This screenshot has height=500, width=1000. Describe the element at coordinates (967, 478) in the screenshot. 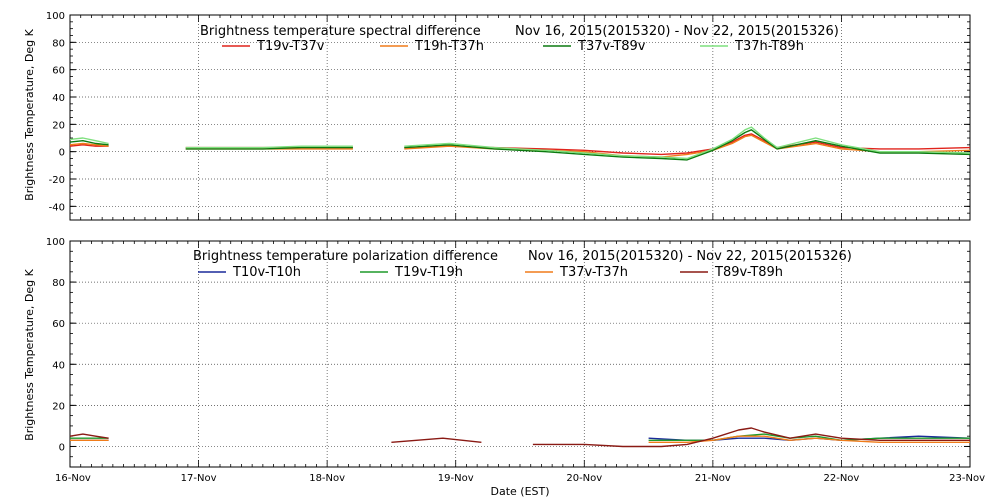

I see `x-tick-label: 23-Nov` at that location.